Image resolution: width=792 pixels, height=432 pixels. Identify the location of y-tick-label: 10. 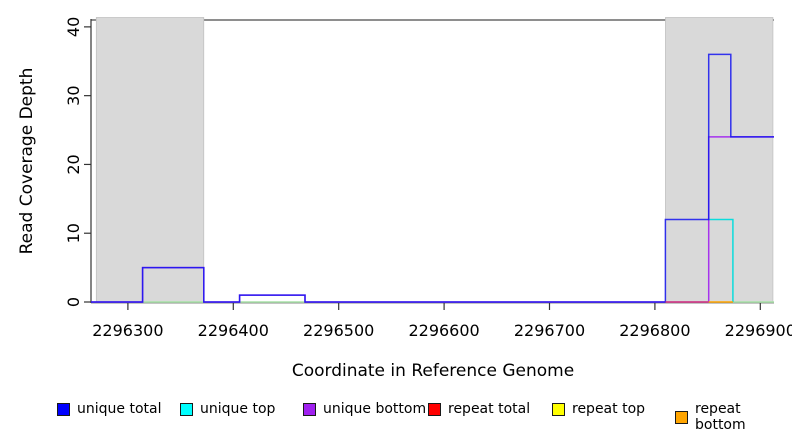
(73, 233).